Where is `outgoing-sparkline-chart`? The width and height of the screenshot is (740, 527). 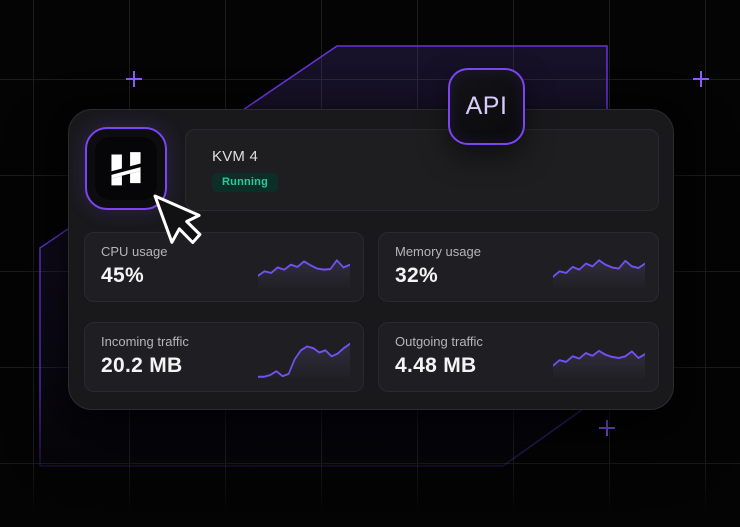 outgoing-sparkline-chart is located at coordinates (599, 358).